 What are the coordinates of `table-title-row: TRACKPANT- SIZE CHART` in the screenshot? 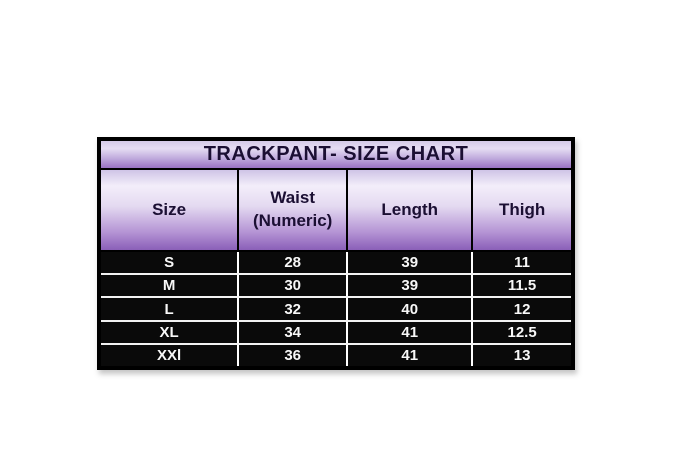 It's located at (336, 155).